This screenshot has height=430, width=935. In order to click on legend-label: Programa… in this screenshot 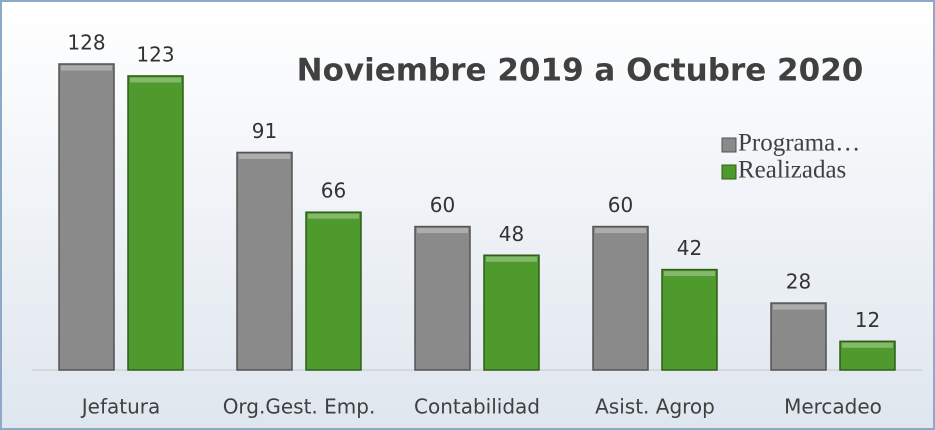, I will do `click(799, 143)`.